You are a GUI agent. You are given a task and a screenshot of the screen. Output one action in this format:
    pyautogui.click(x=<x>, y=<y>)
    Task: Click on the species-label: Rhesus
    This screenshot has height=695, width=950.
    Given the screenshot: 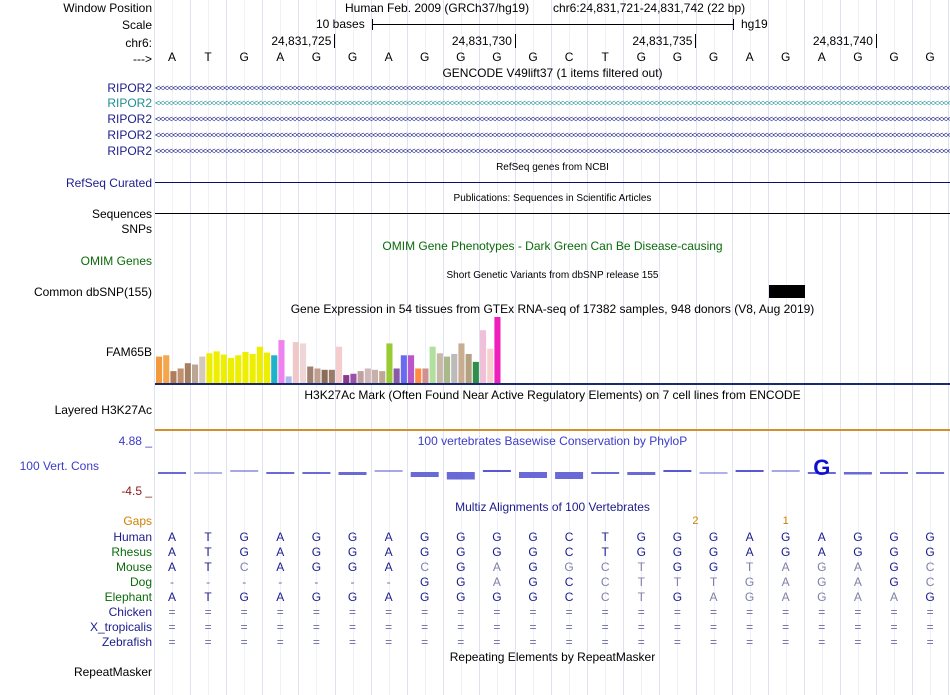 What is the action you would take?
    pyautogui.click(x=131, y=552)
    